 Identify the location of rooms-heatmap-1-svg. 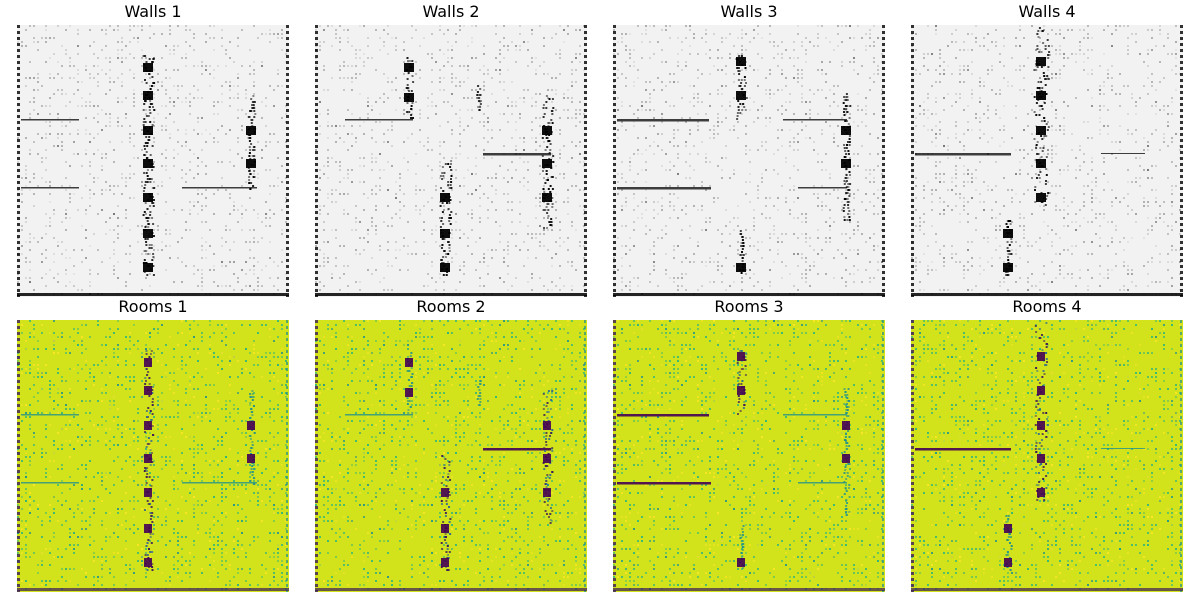
(153, 456).